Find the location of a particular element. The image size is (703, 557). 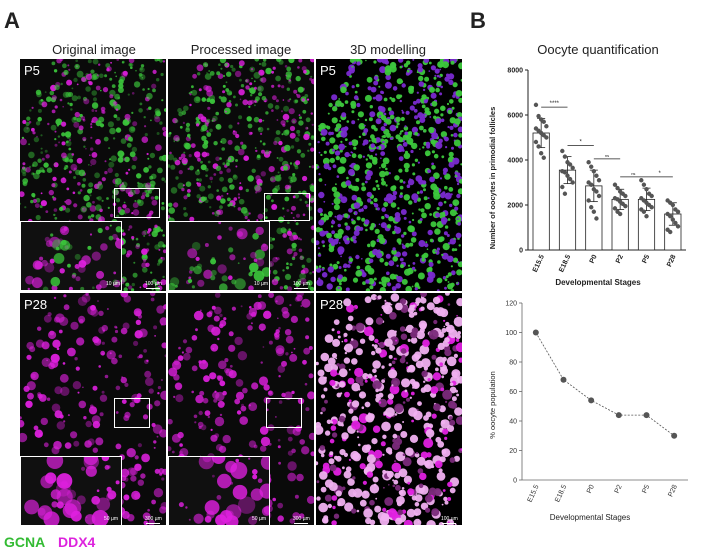

roi-square-p5-processed is located at coordinates (287, 207).